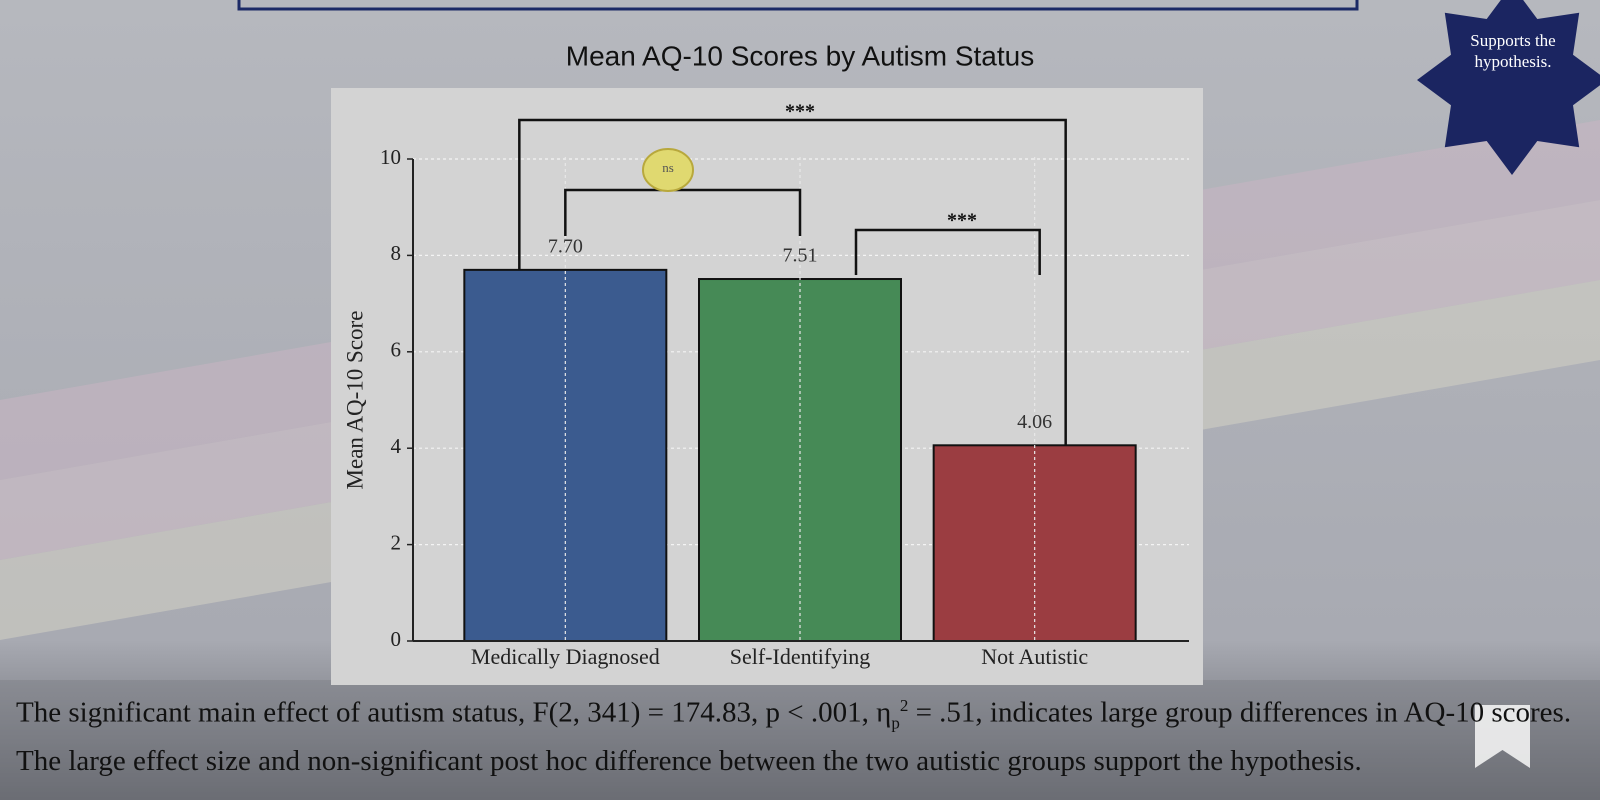 This screenshot has width=1600, height=800. Describe the element at coordinates (390, 157) in the screenshot. I see `y-tick-label: 10` at that location.